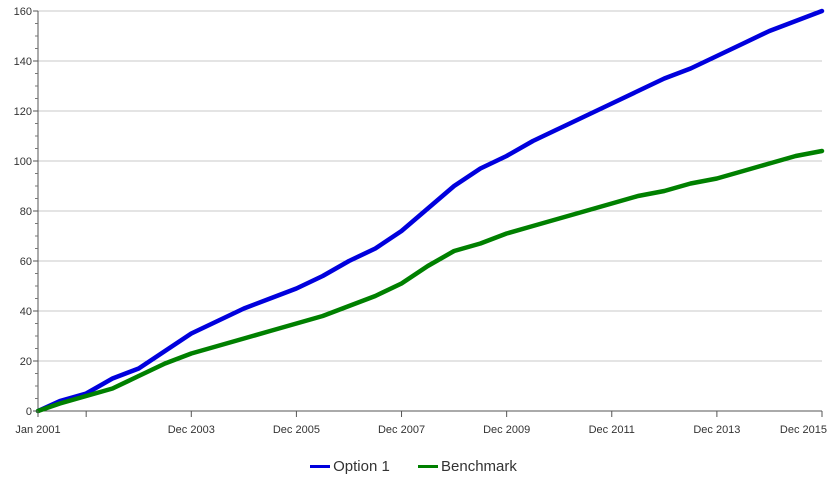 The image size is (827, 477). Describe the element at coordinates (26, 312) in the screenshot. I see `y-tick-label: 40` at that location.